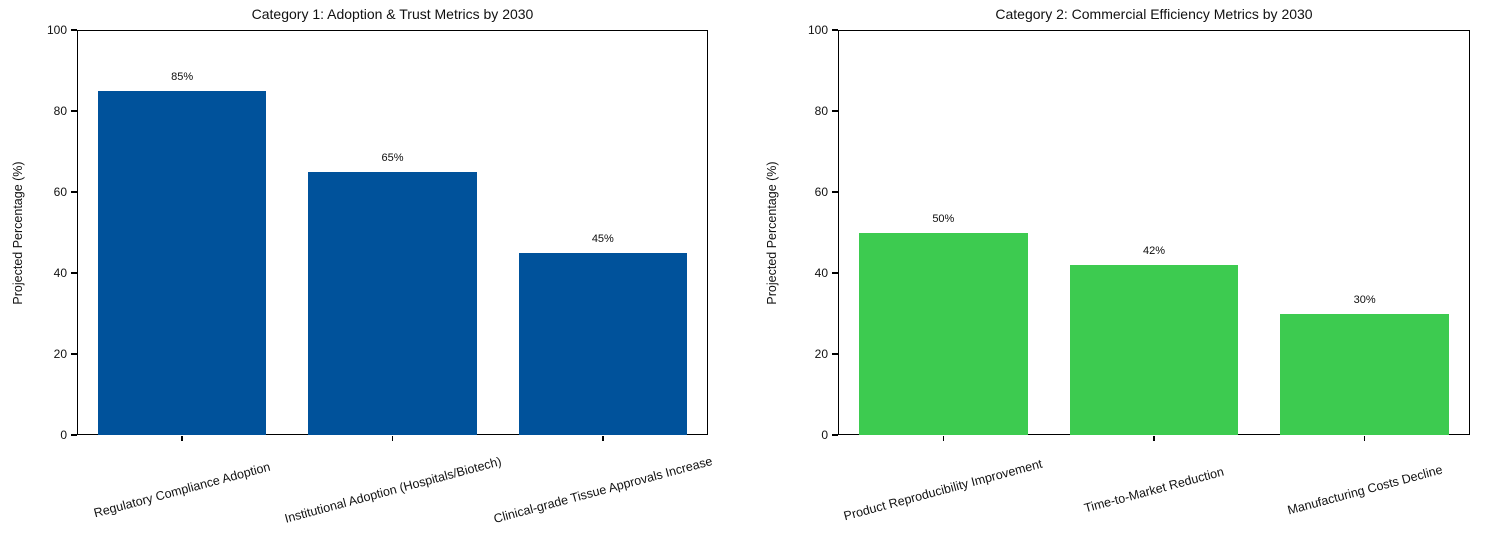 This screenshot has height=556, width=1500. I want to click on x-tick-label: Manufacturing Costs Decline, so click(1364, 490).